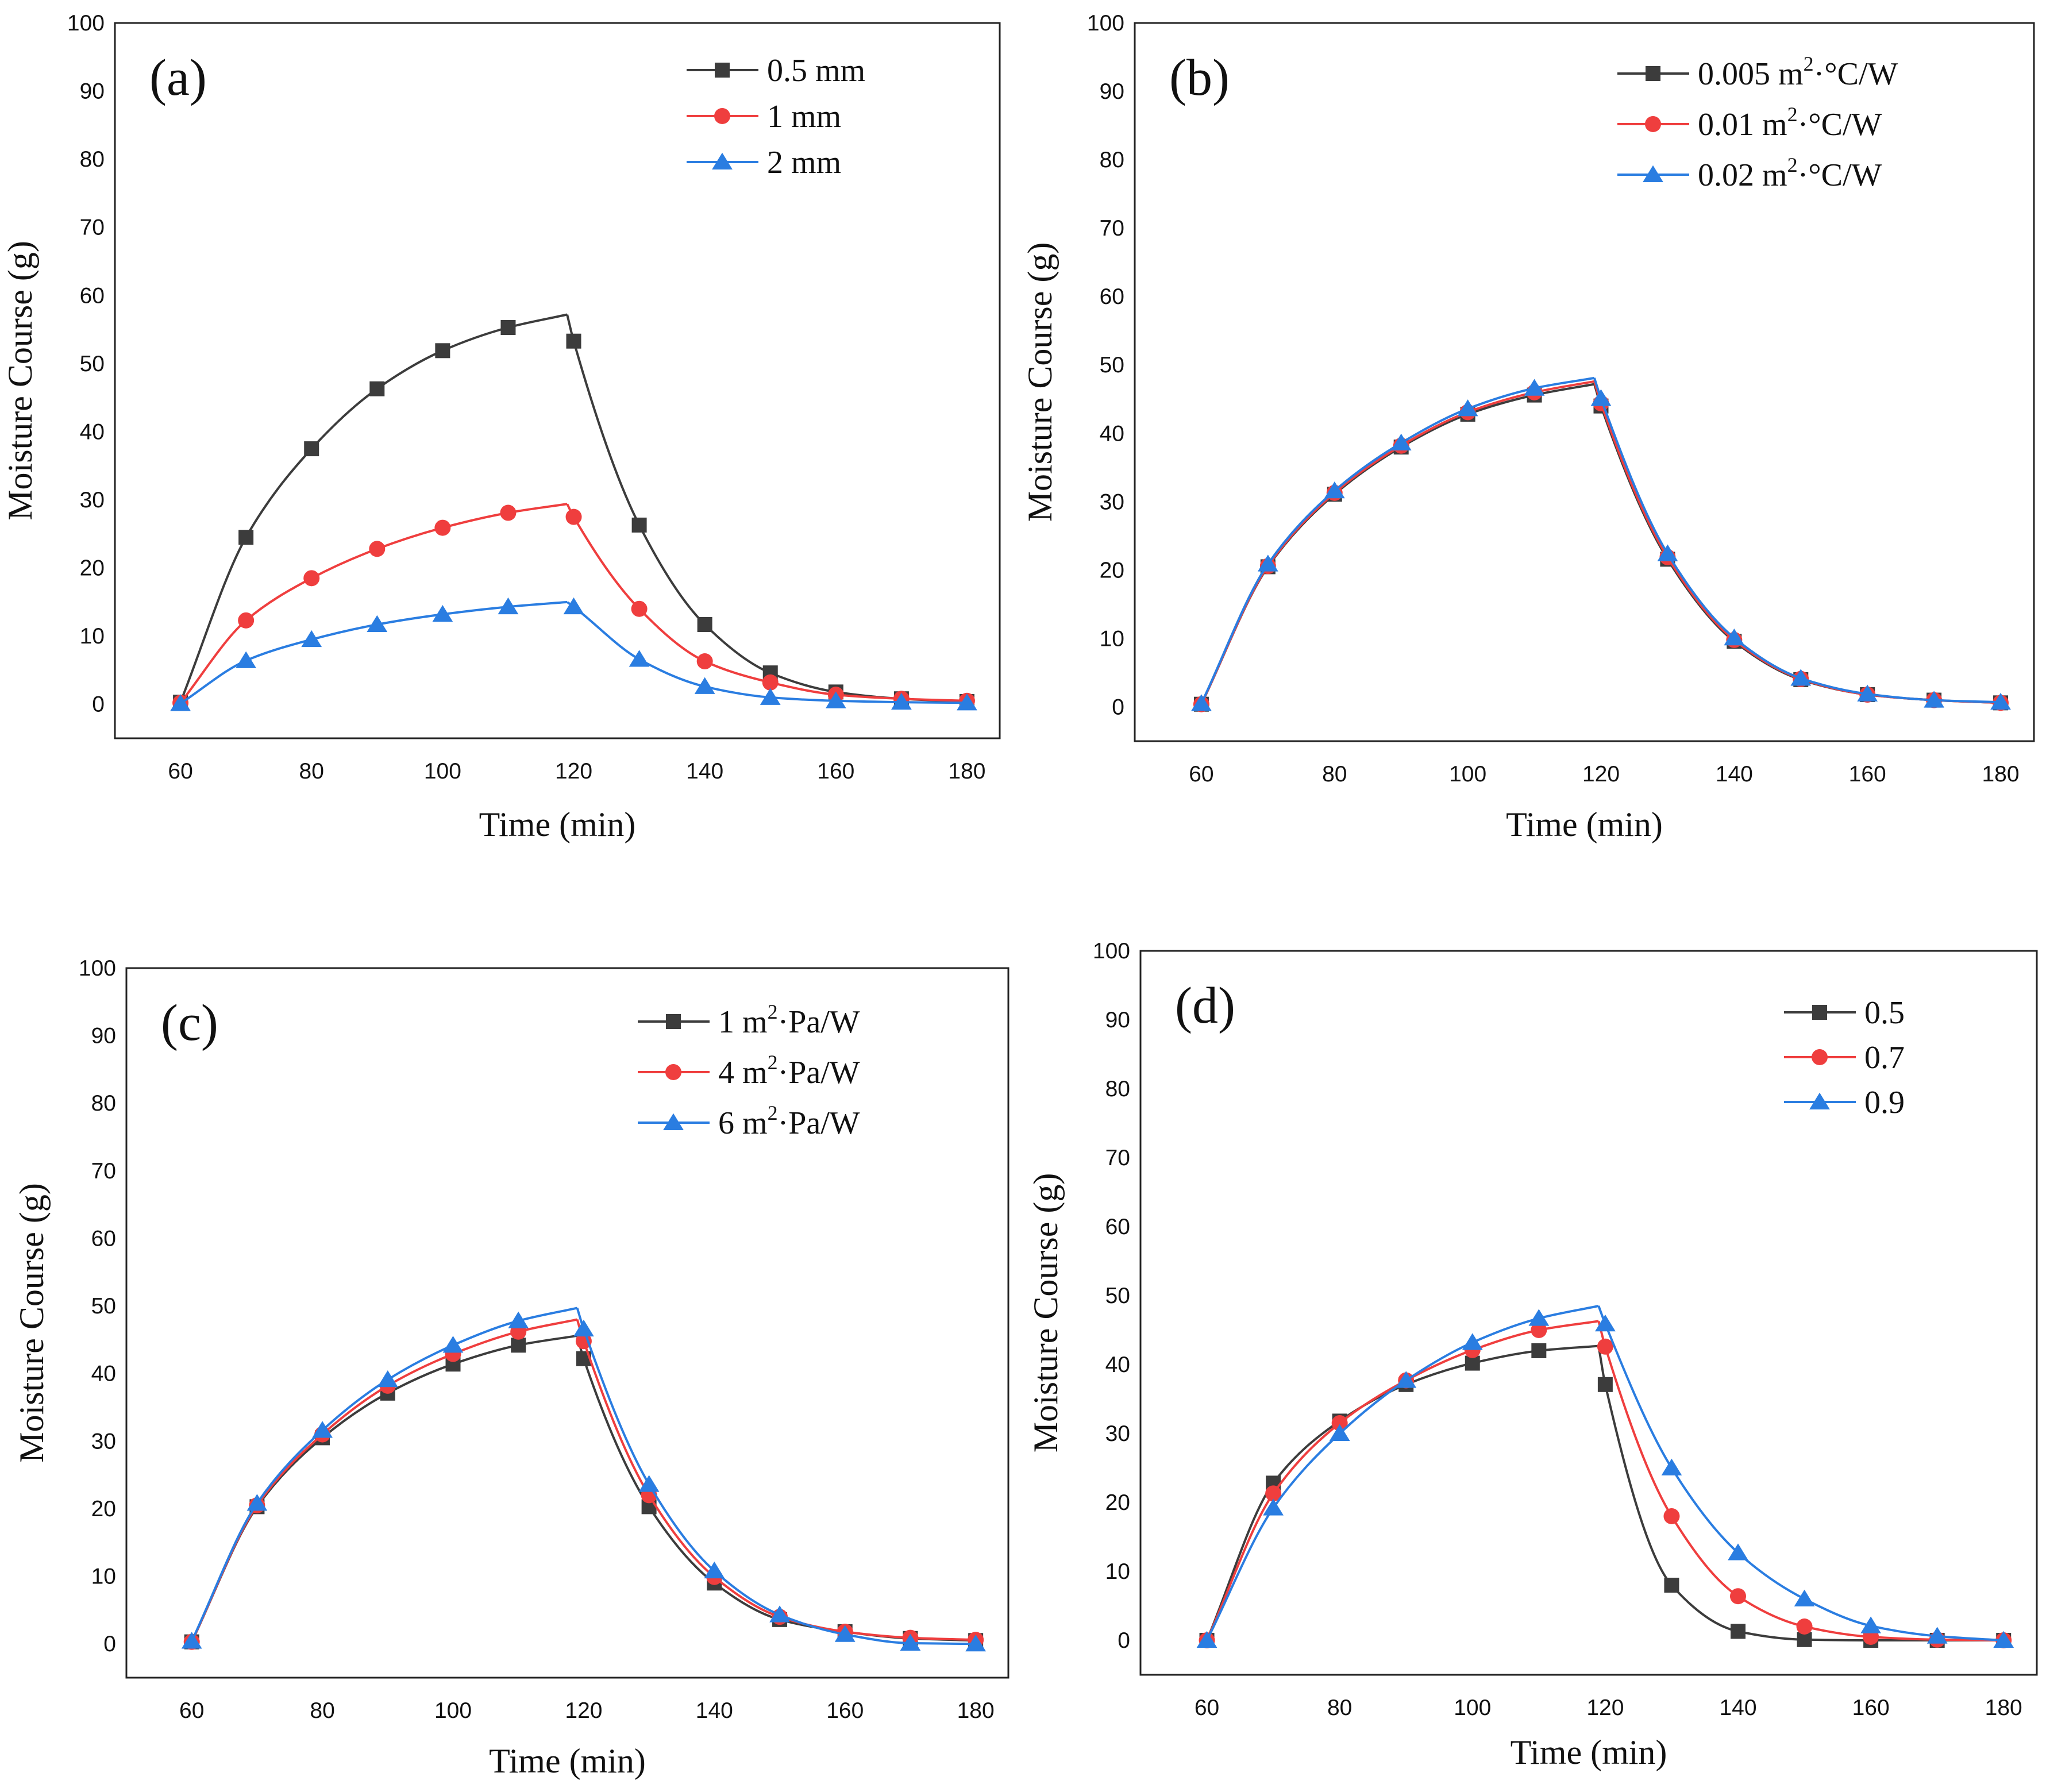 Image resolution: width=2046 pixels, height=1792 pixels. Describe the element at coordinates (1117, 1502) in the screenshot. I see `y-tick-label: 20` at that location.